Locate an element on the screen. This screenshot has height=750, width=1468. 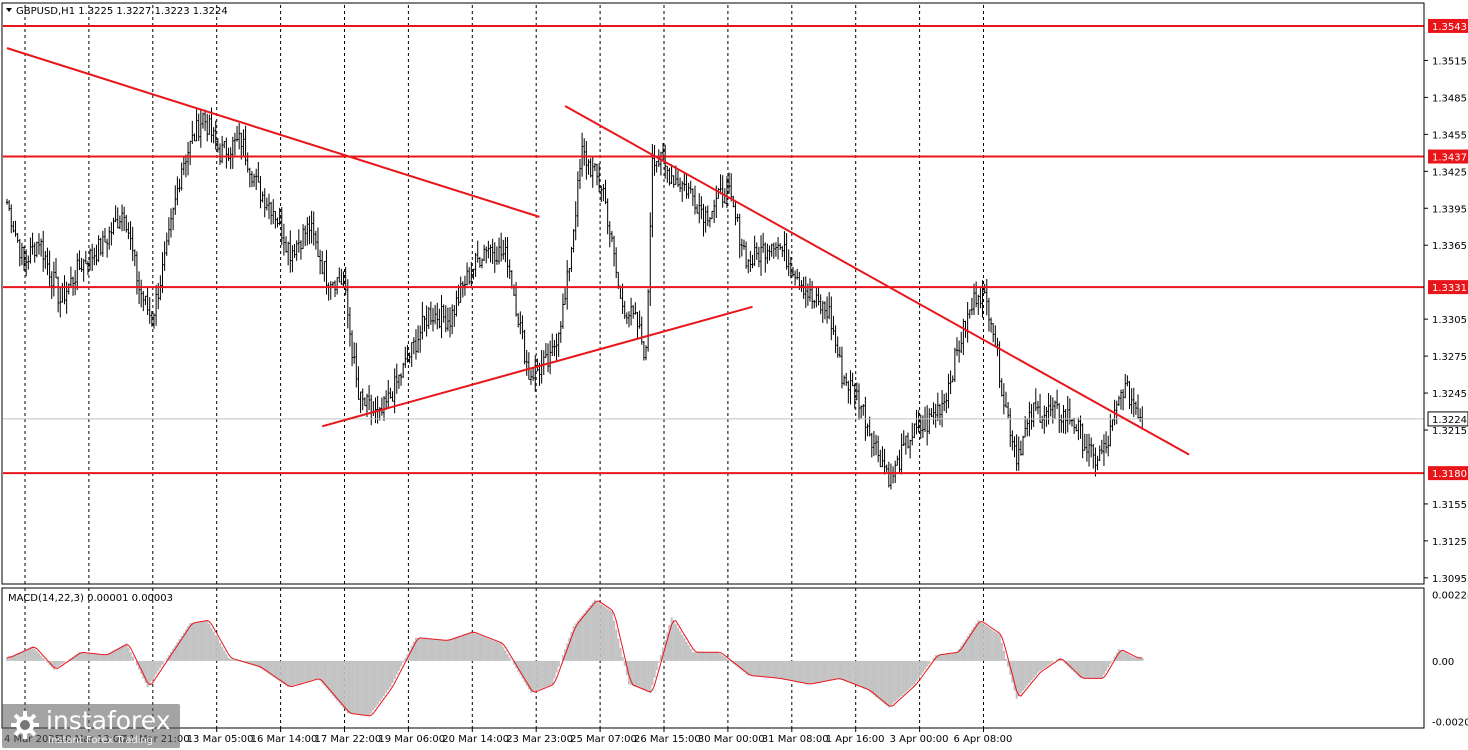
level-label-bg is located at coordinates (1448, 473).